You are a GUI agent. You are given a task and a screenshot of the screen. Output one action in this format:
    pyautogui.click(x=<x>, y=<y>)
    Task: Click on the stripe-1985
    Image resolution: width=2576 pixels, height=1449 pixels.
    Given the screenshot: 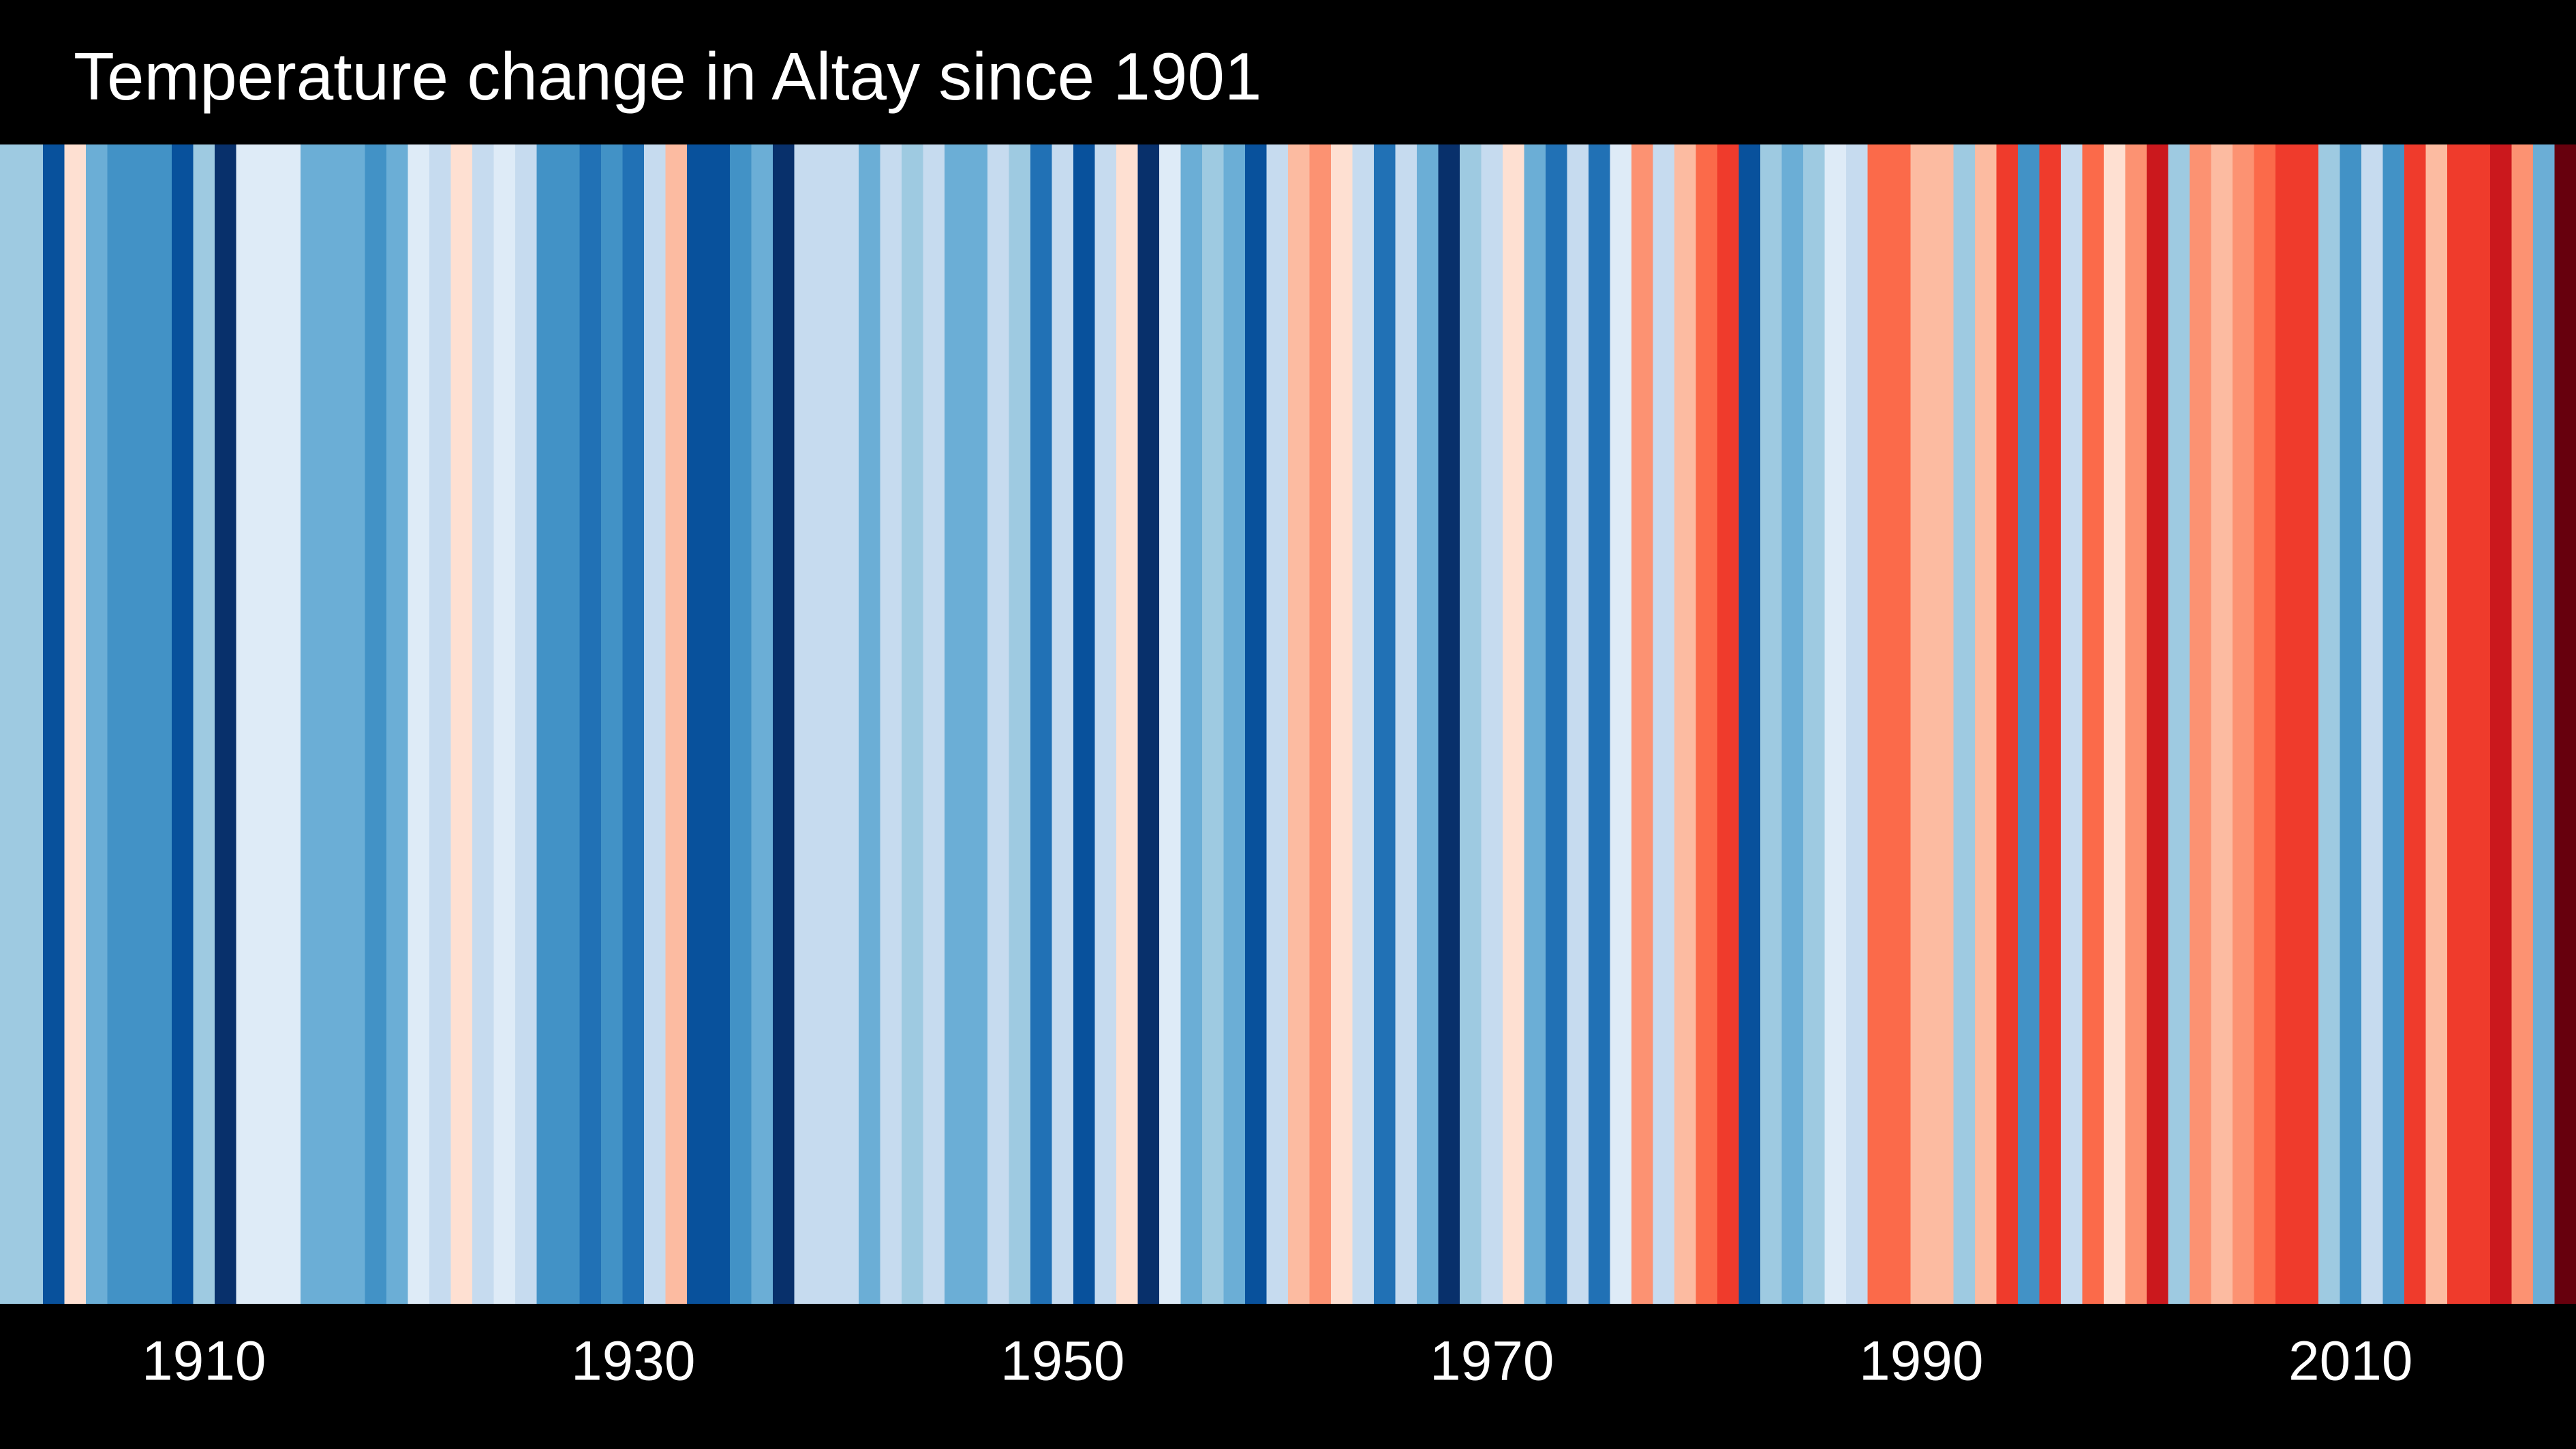 What is the action you would take?
    pyautogui.click(x=1814, y=724)
    